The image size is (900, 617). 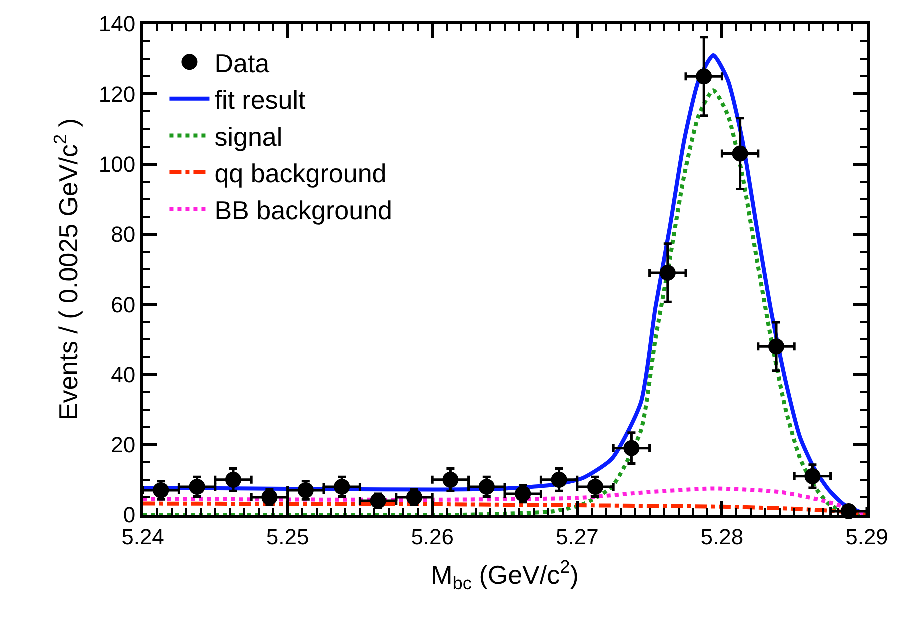 I want to click on y-tick-label: 140, so click(x=117, y=24).